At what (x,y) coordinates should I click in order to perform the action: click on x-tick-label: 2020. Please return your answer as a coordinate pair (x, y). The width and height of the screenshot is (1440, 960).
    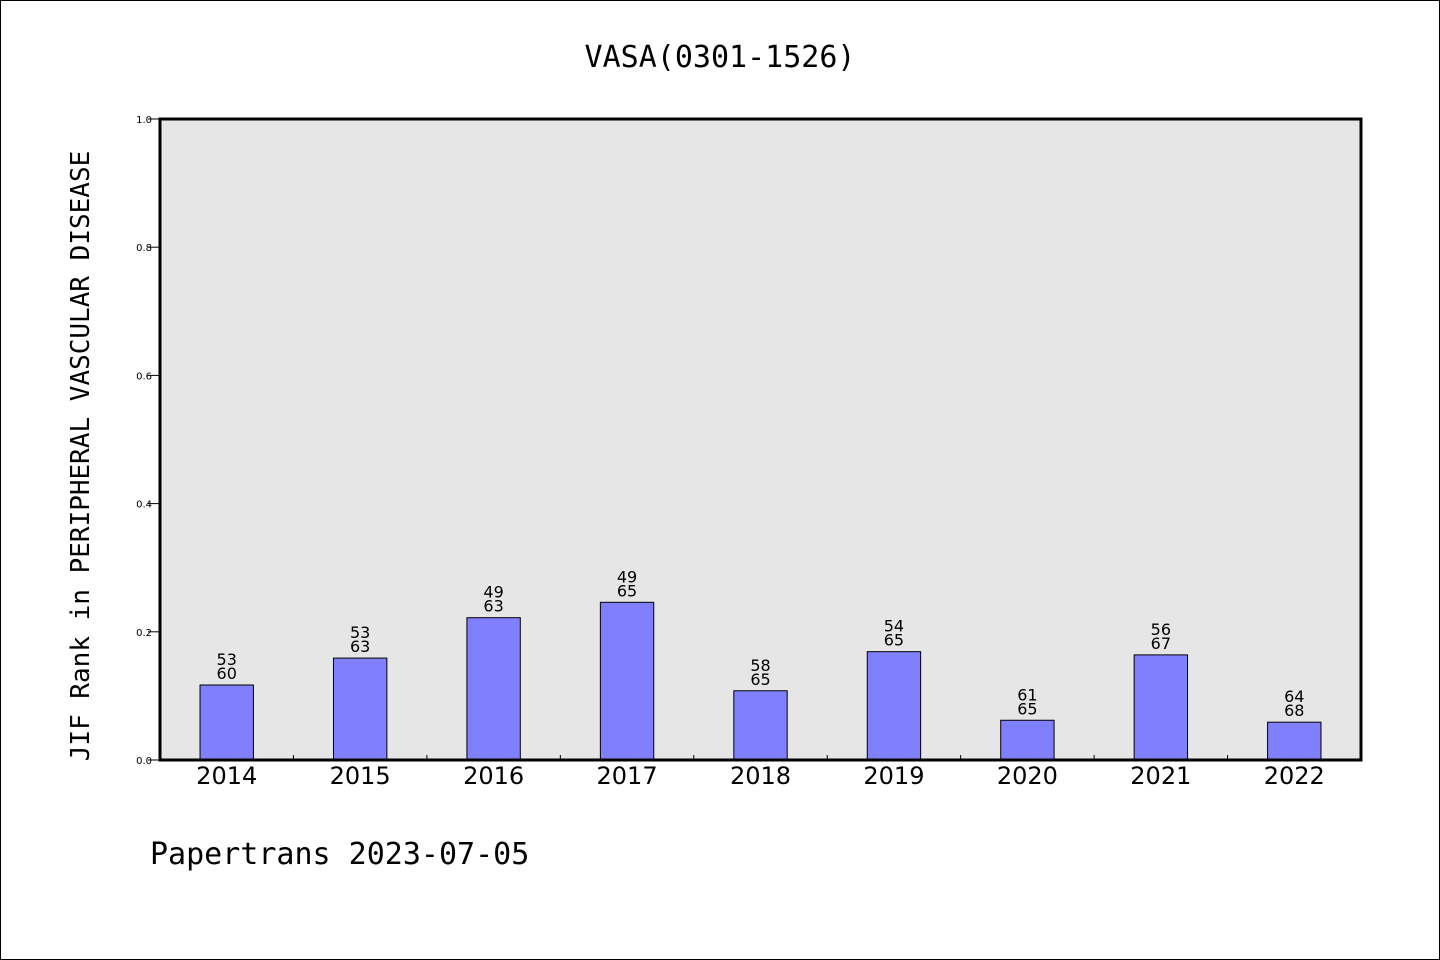
    Looking at the image, I should click on (1027, 776).